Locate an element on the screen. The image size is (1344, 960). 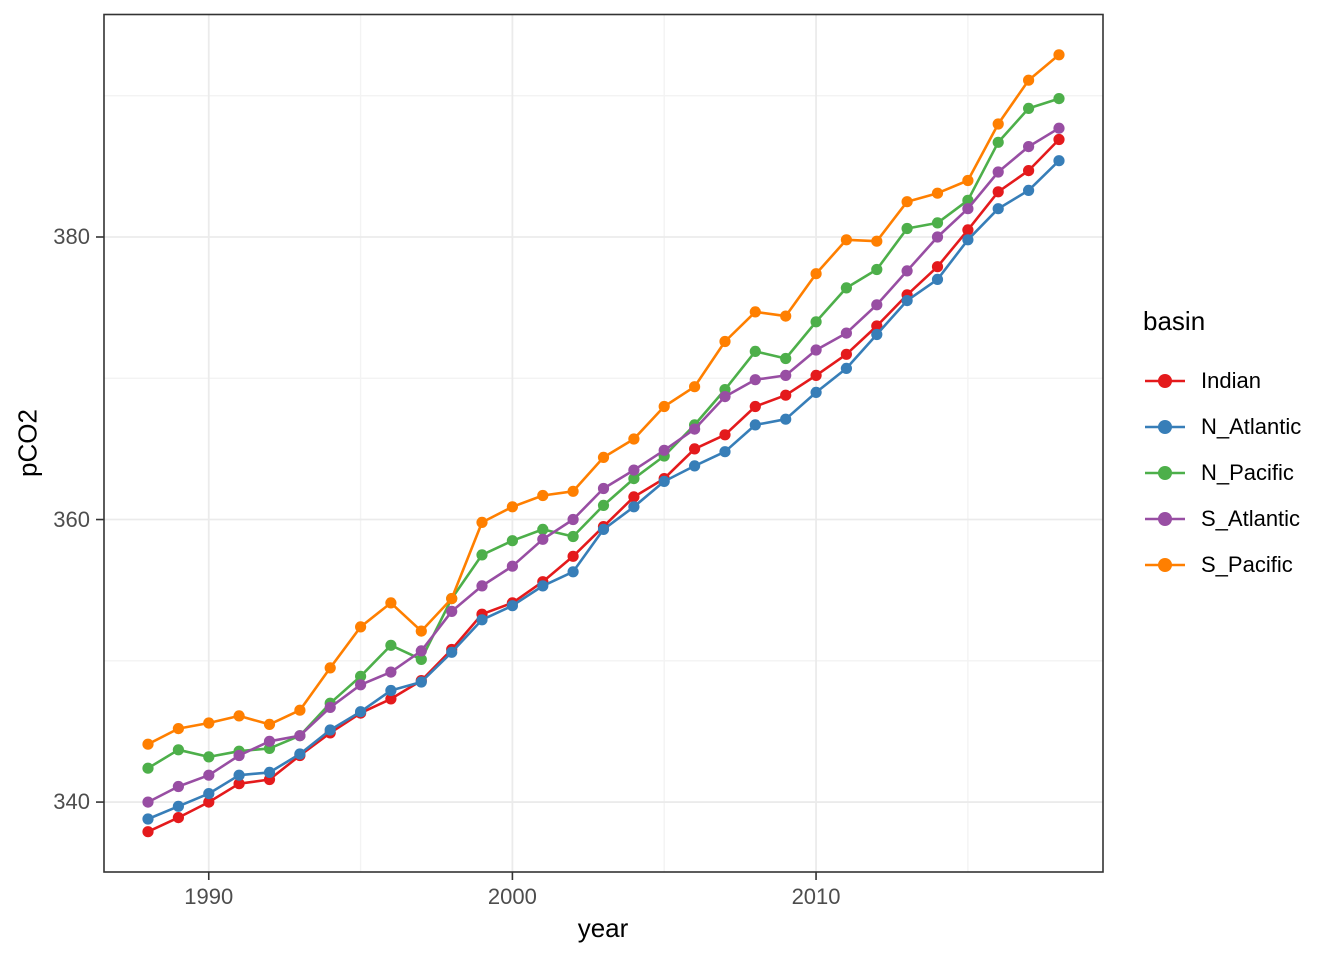
x-axis-title: year is located at coordinates (603, 928).